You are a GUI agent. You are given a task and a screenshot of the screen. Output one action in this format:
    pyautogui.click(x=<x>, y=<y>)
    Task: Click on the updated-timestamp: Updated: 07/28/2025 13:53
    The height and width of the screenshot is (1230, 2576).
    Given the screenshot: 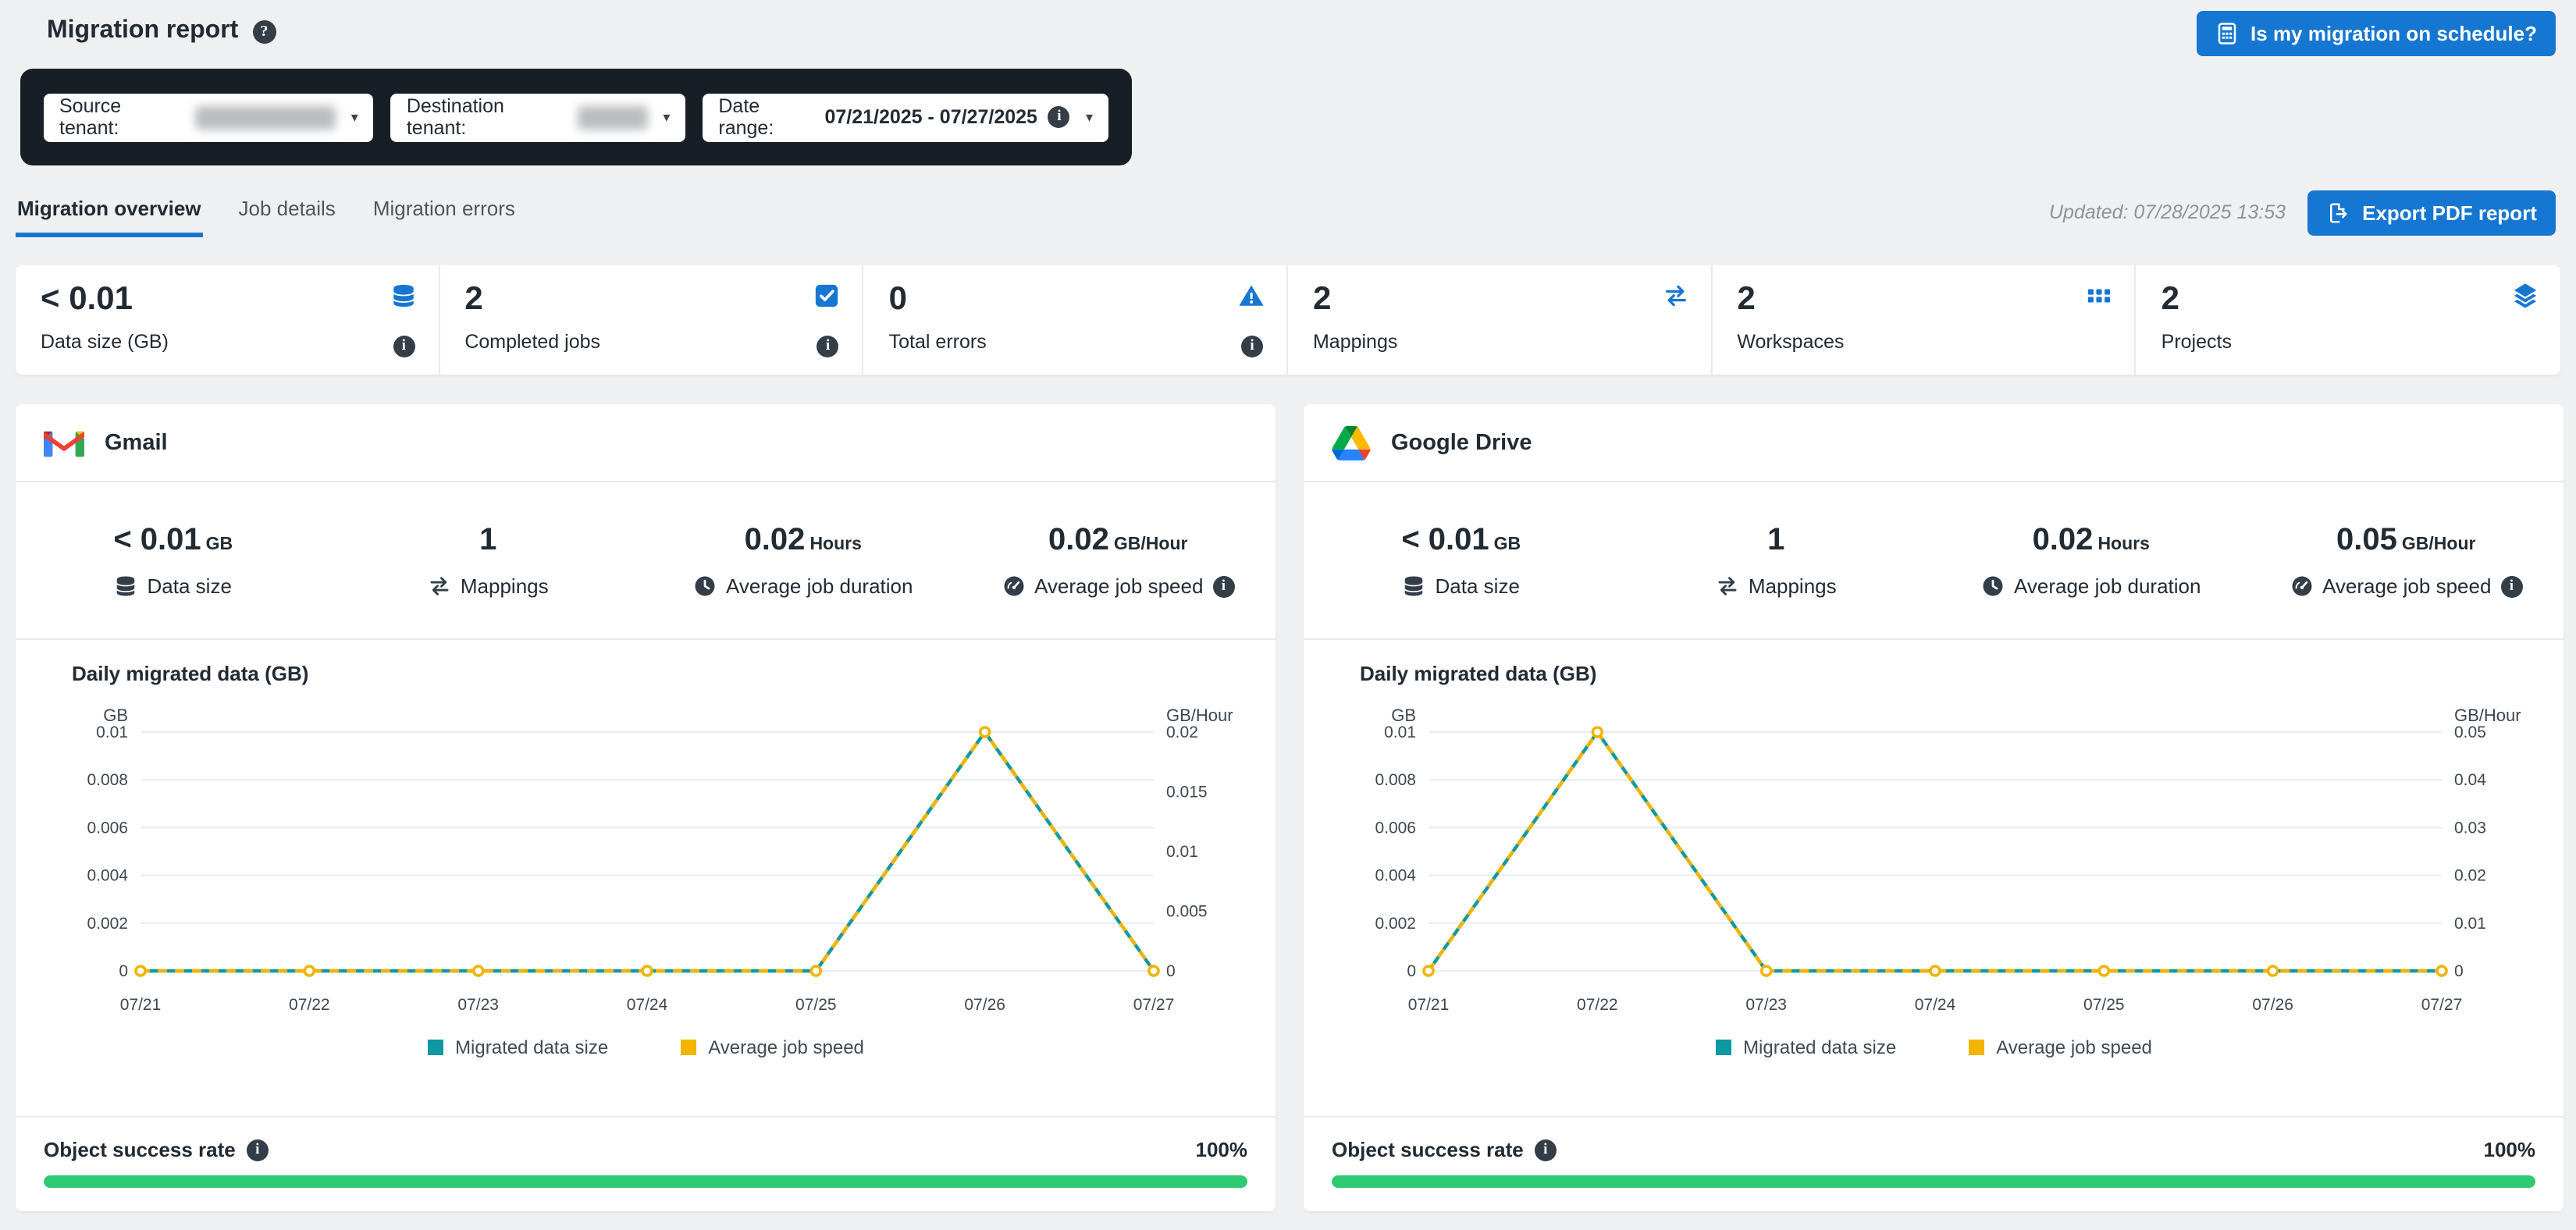 What is the action you would take?
    pyautogui.click(x=2167, y=212)
    